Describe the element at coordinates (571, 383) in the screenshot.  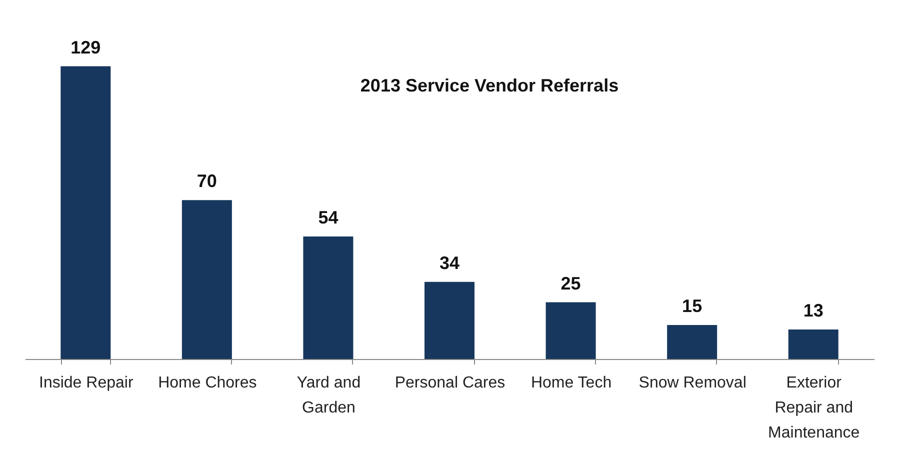
I see `x-tick-label: Home Tech` at that location.